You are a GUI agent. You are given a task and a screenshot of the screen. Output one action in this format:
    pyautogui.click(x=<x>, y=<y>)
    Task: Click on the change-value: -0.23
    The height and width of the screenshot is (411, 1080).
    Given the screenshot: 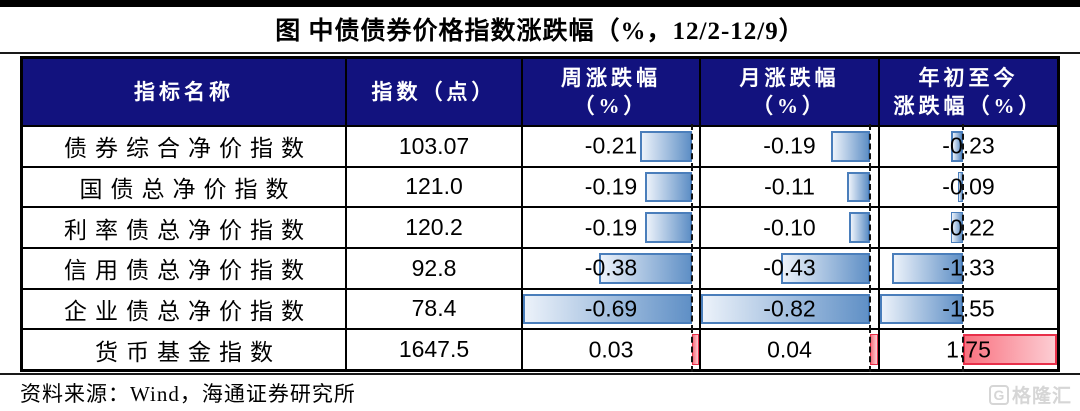 What is the action you would take?
    pyautogui.click(x=968, y=145)
    